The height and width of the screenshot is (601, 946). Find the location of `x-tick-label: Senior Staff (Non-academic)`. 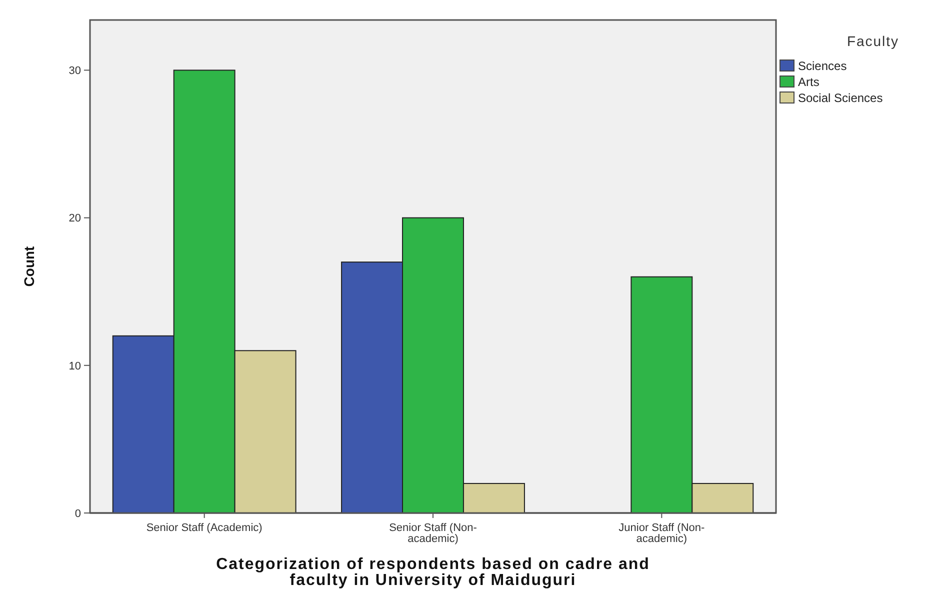

x-tick-label: Senior Staff (Non-academic) is located at coordinates (433, 533).